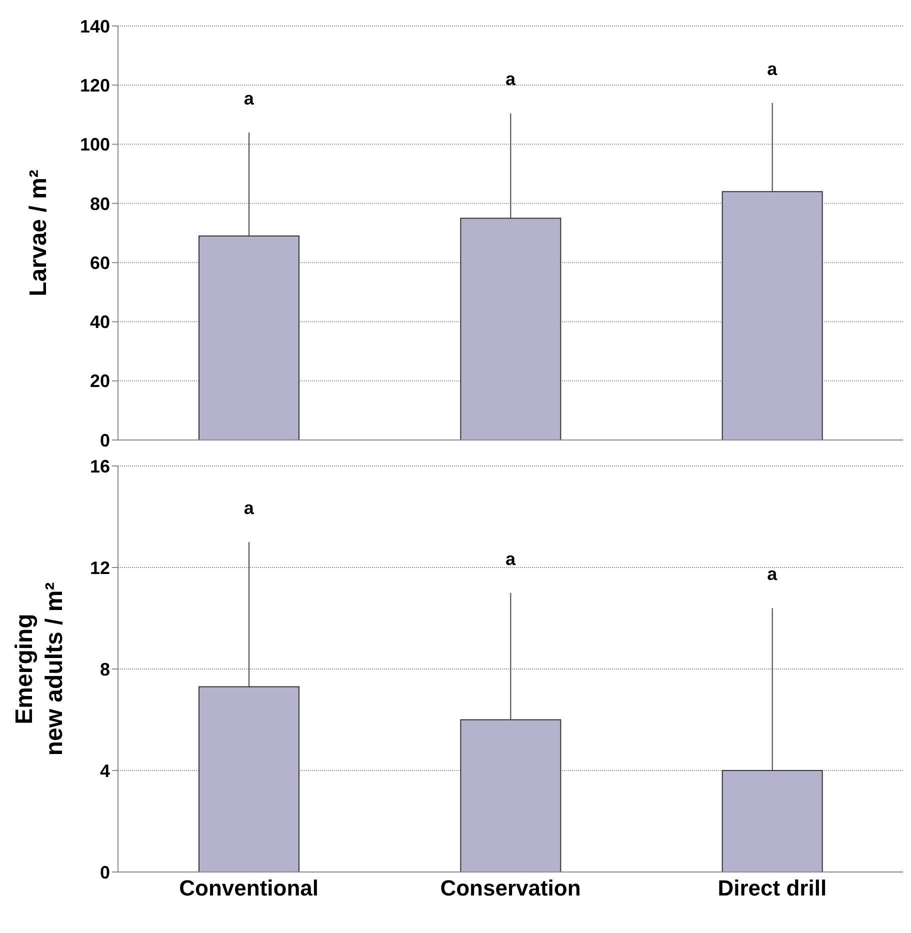 The width and height of the screenshot is (911, 933). I want to click on y-tick-label: 16, so click(100, 466).